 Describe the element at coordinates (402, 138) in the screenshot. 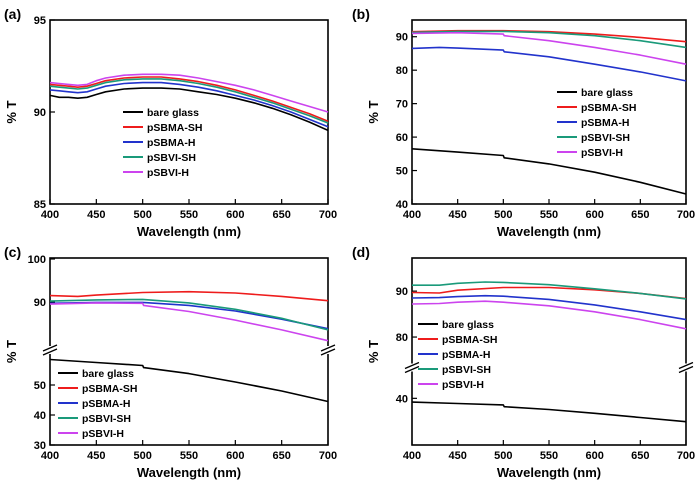

I see `y-tick-label: 60` at that location.